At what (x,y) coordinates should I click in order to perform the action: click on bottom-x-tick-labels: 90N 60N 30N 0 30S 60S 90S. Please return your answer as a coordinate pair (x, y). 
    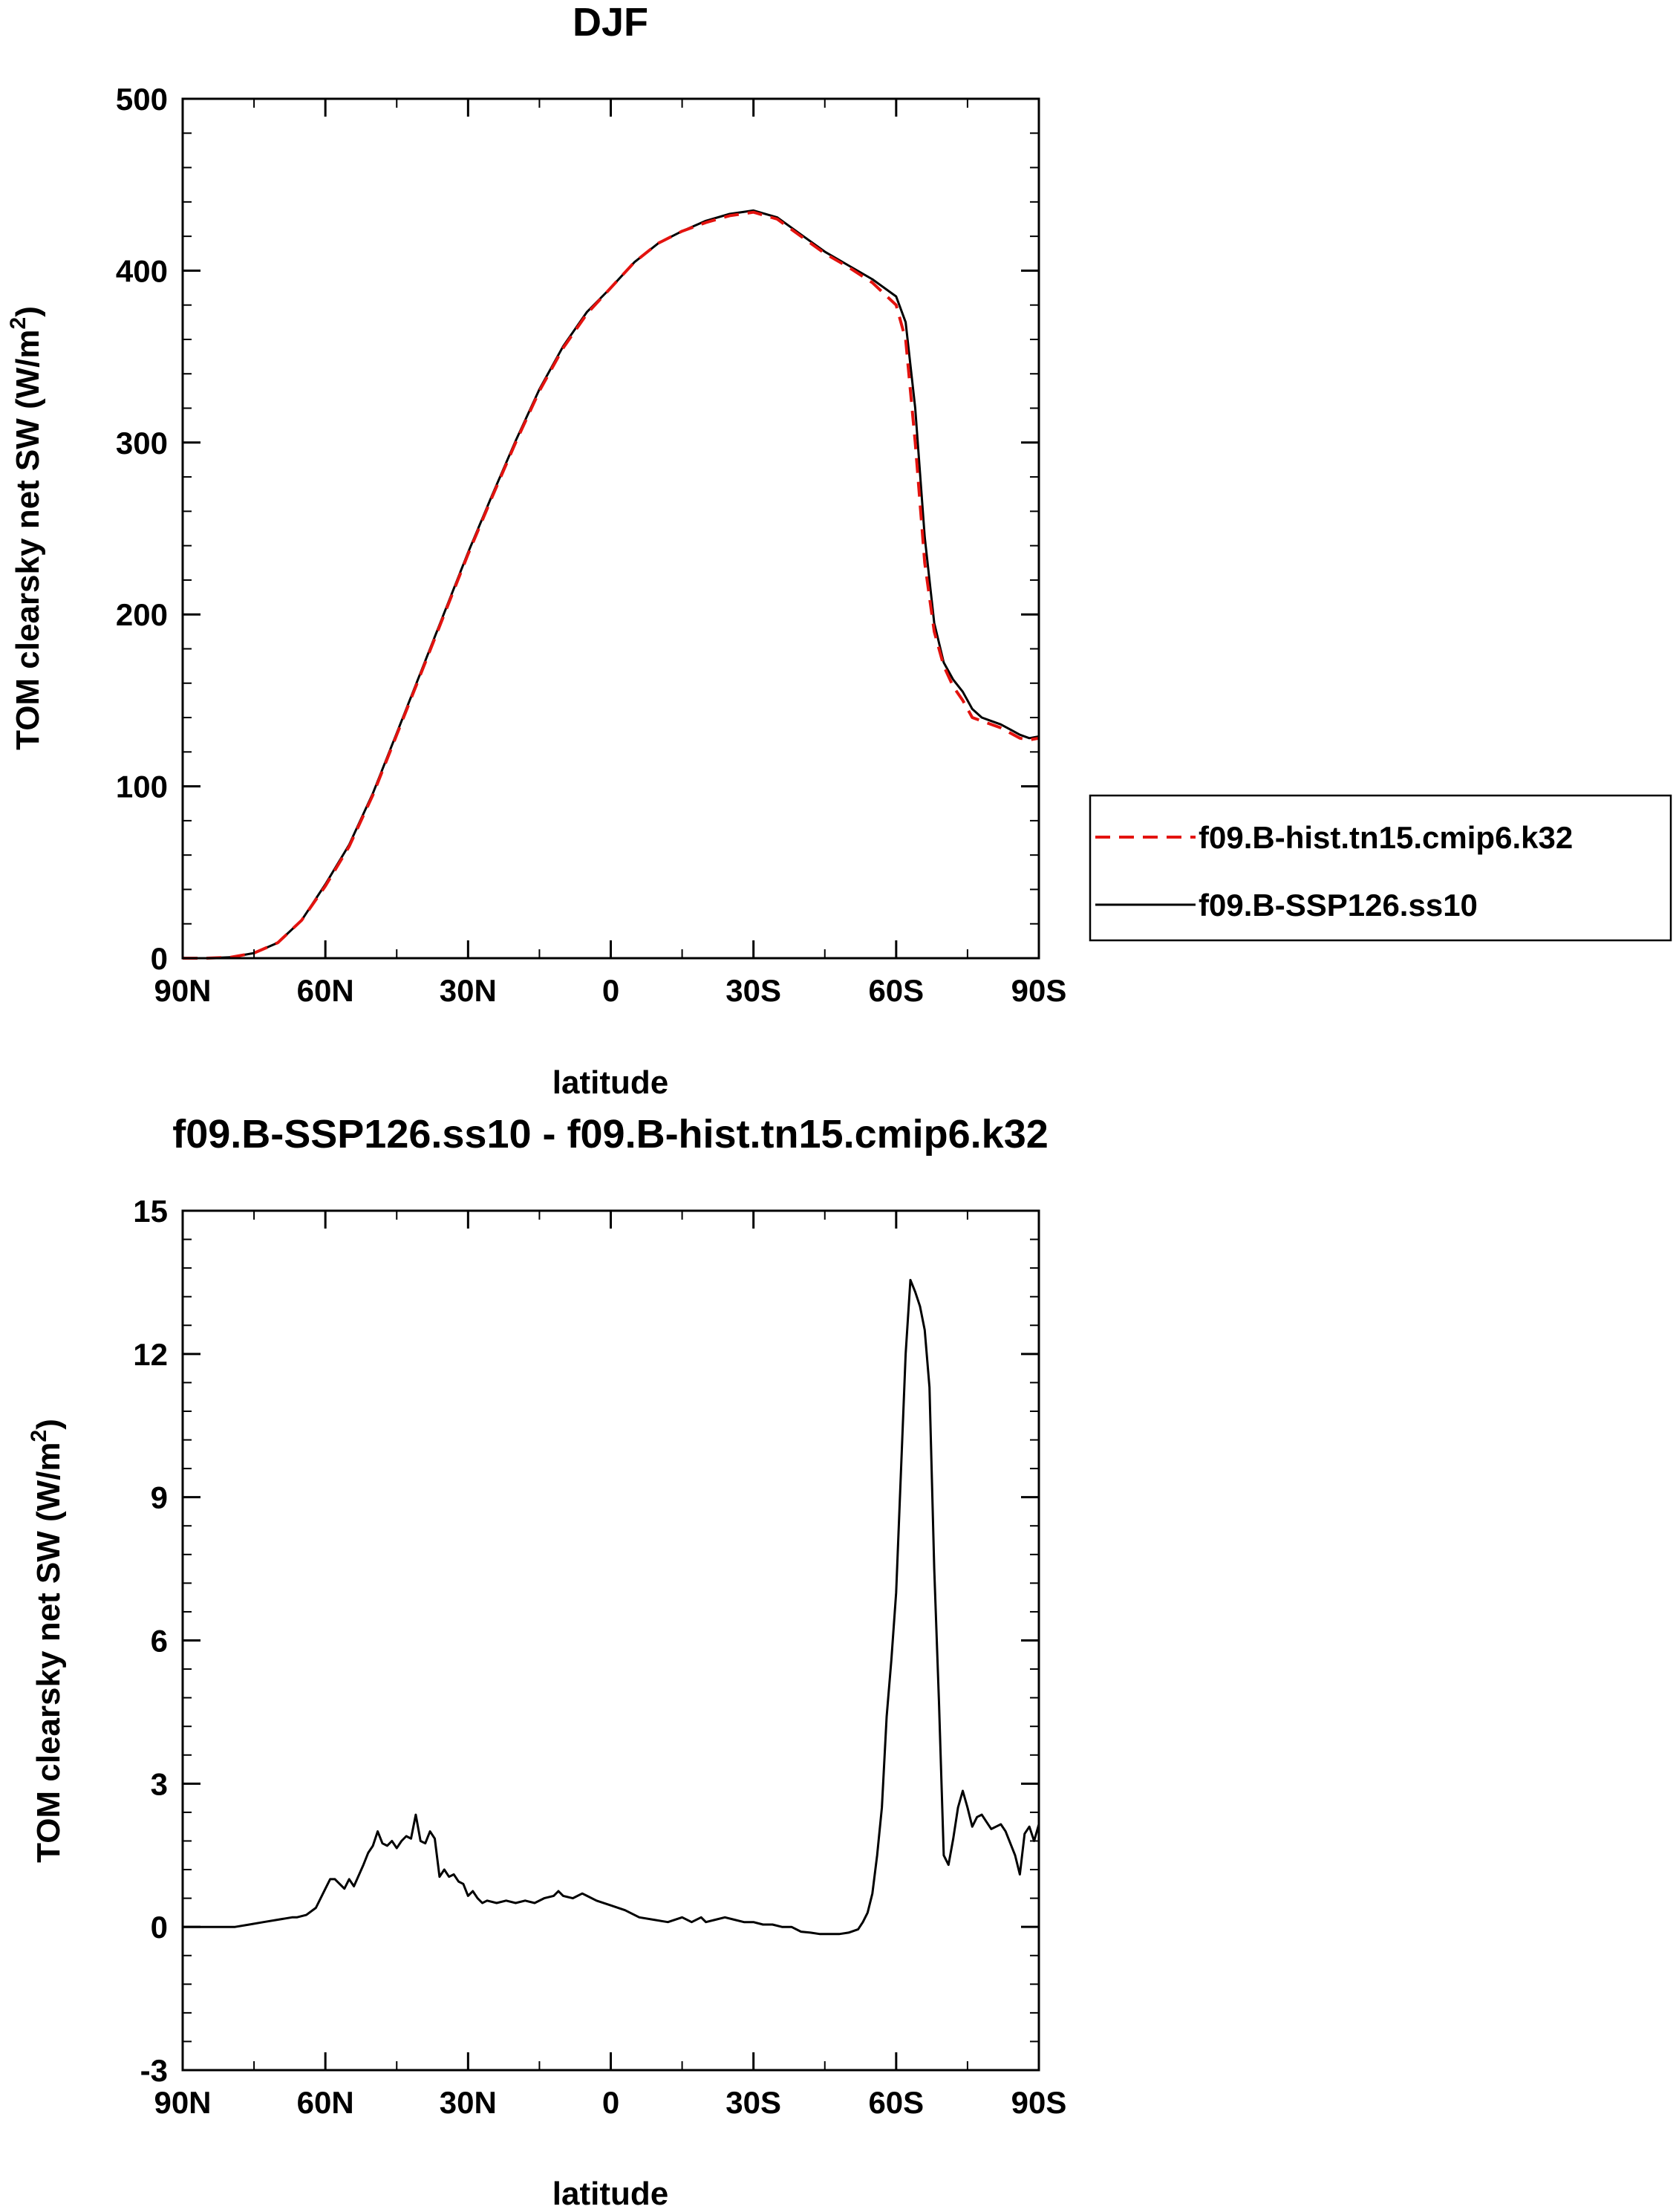
    Looking at the image, I should click on (610, 2102).